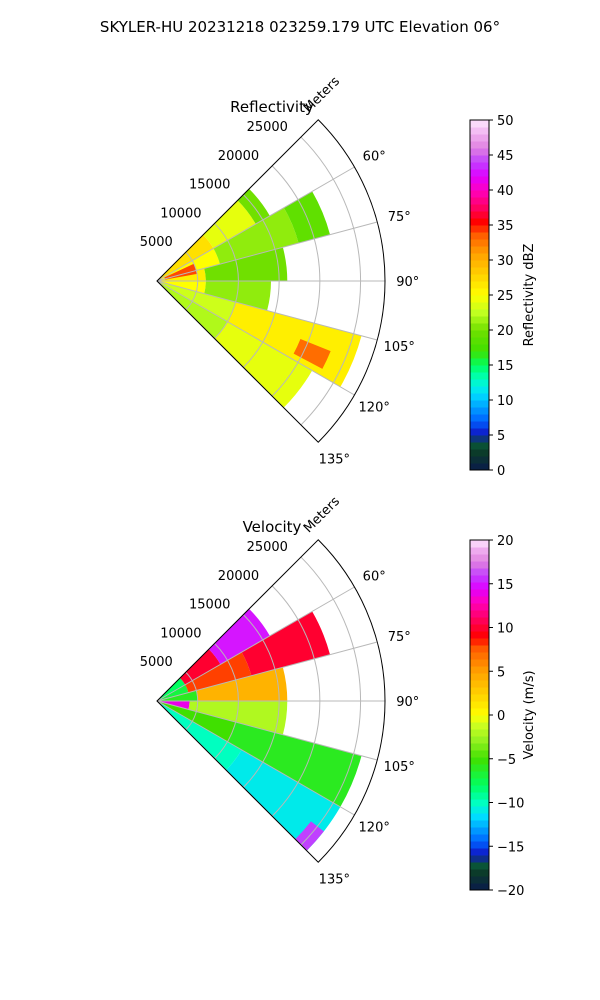 The image size is (600, 1000). Describe the element at coordinates (501, 436) in the screenshot. I see `colorbar-tick-label: 5` at that location.